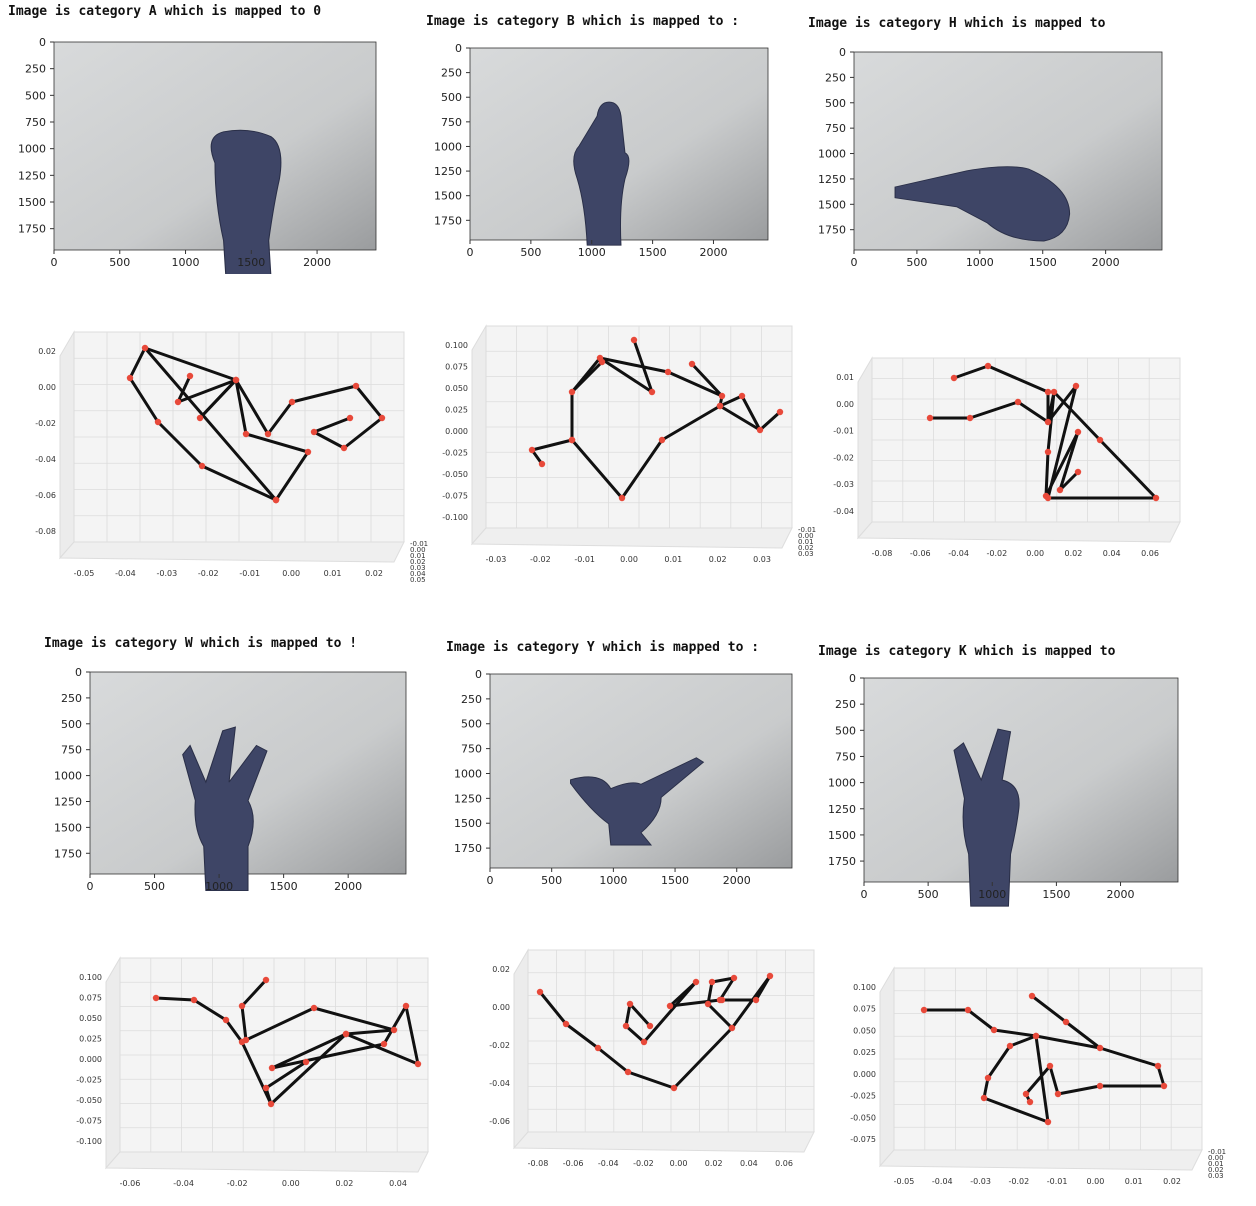 The width and height of the screenshot is (1256, 1206). I want to click on pane-left, so click(479, 435).